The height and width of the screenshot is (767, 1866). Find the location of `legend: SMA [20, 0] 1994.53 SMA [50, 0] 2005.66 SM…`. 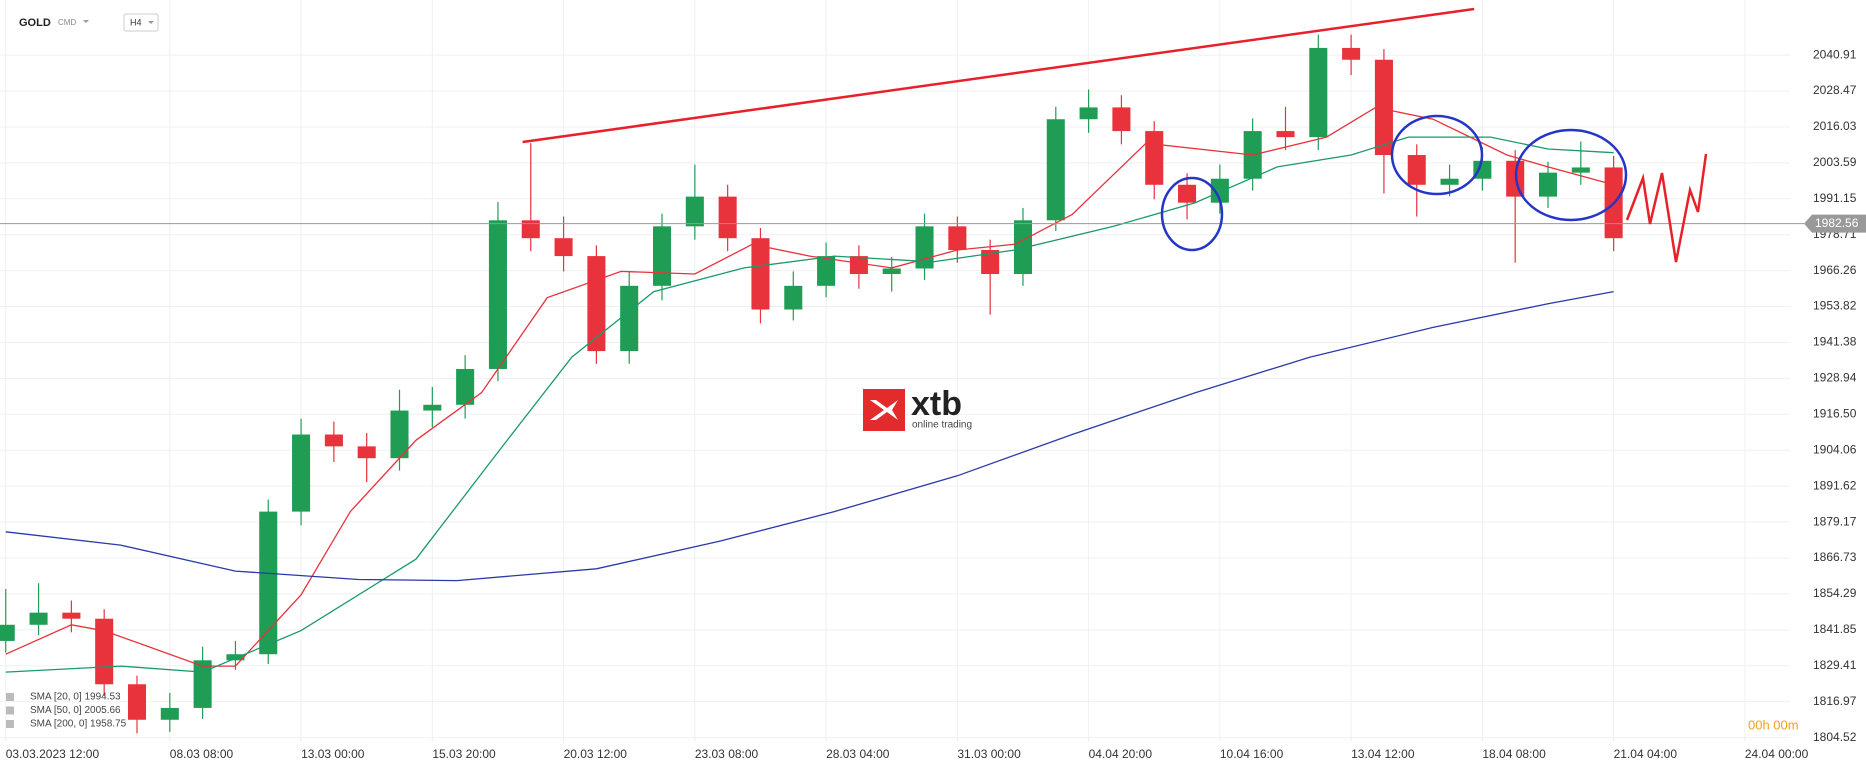

legend: SMA [20, 0] 1994.53 SMA [50, 0] 2005.66 SM… is located at coordinates (66, 711).